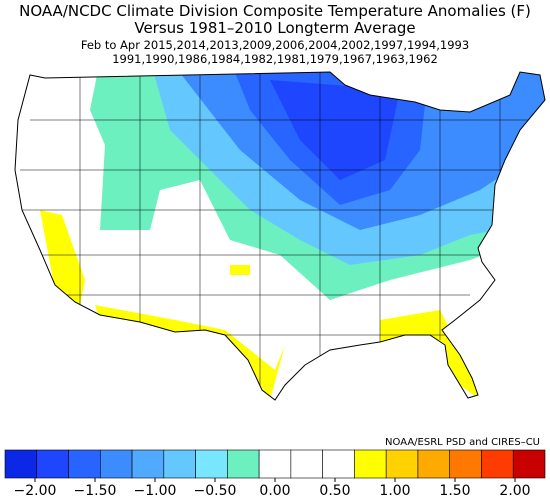 This screenshot has height=499, width=550. What do you see at coordinates (215, 491) in the screenshot?
I see `tick-label: −0.50` at bounding box center [215, 491].